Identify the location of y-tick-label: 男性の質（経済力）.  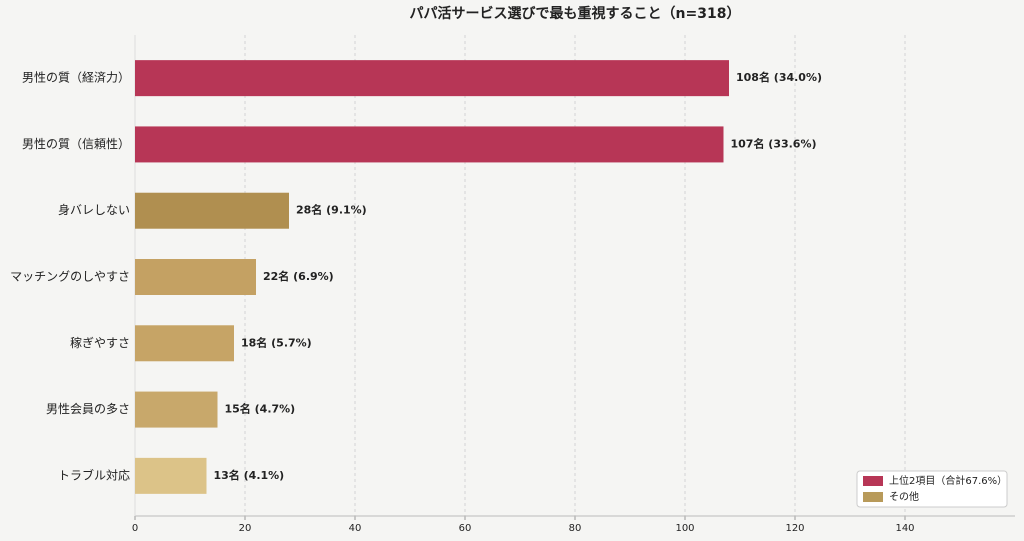
(76, 77).